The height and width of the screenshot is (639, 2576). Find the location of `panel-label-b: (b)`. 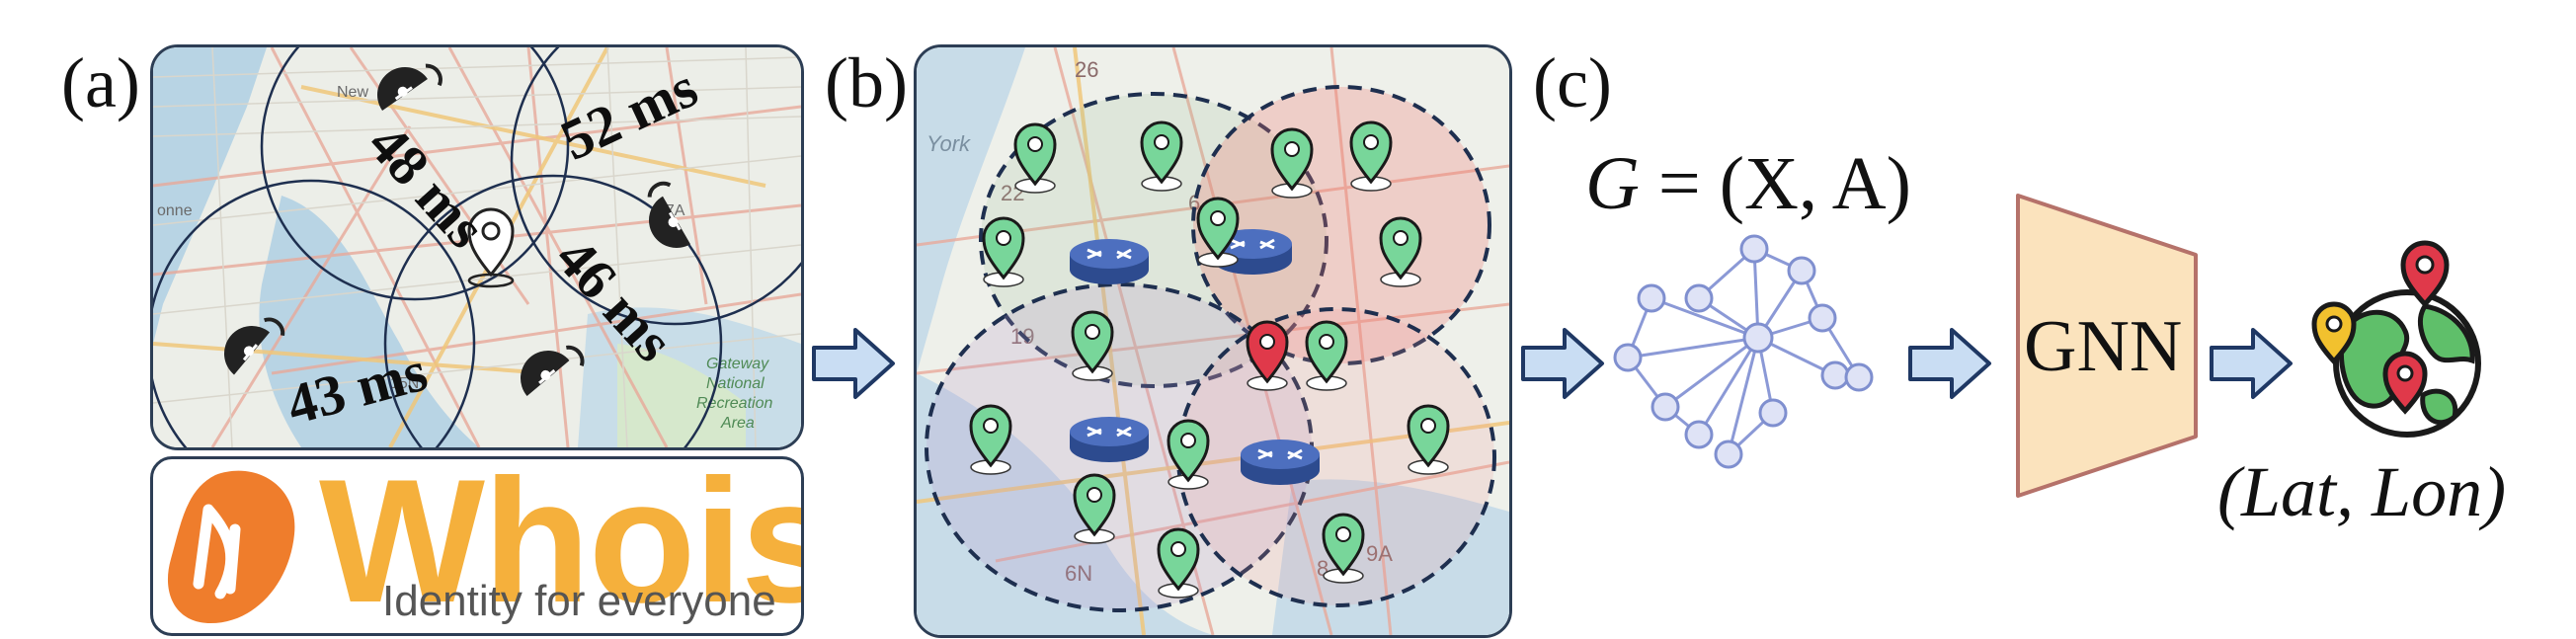

panel-label-b: (b) is located at coordinates (866, 82).